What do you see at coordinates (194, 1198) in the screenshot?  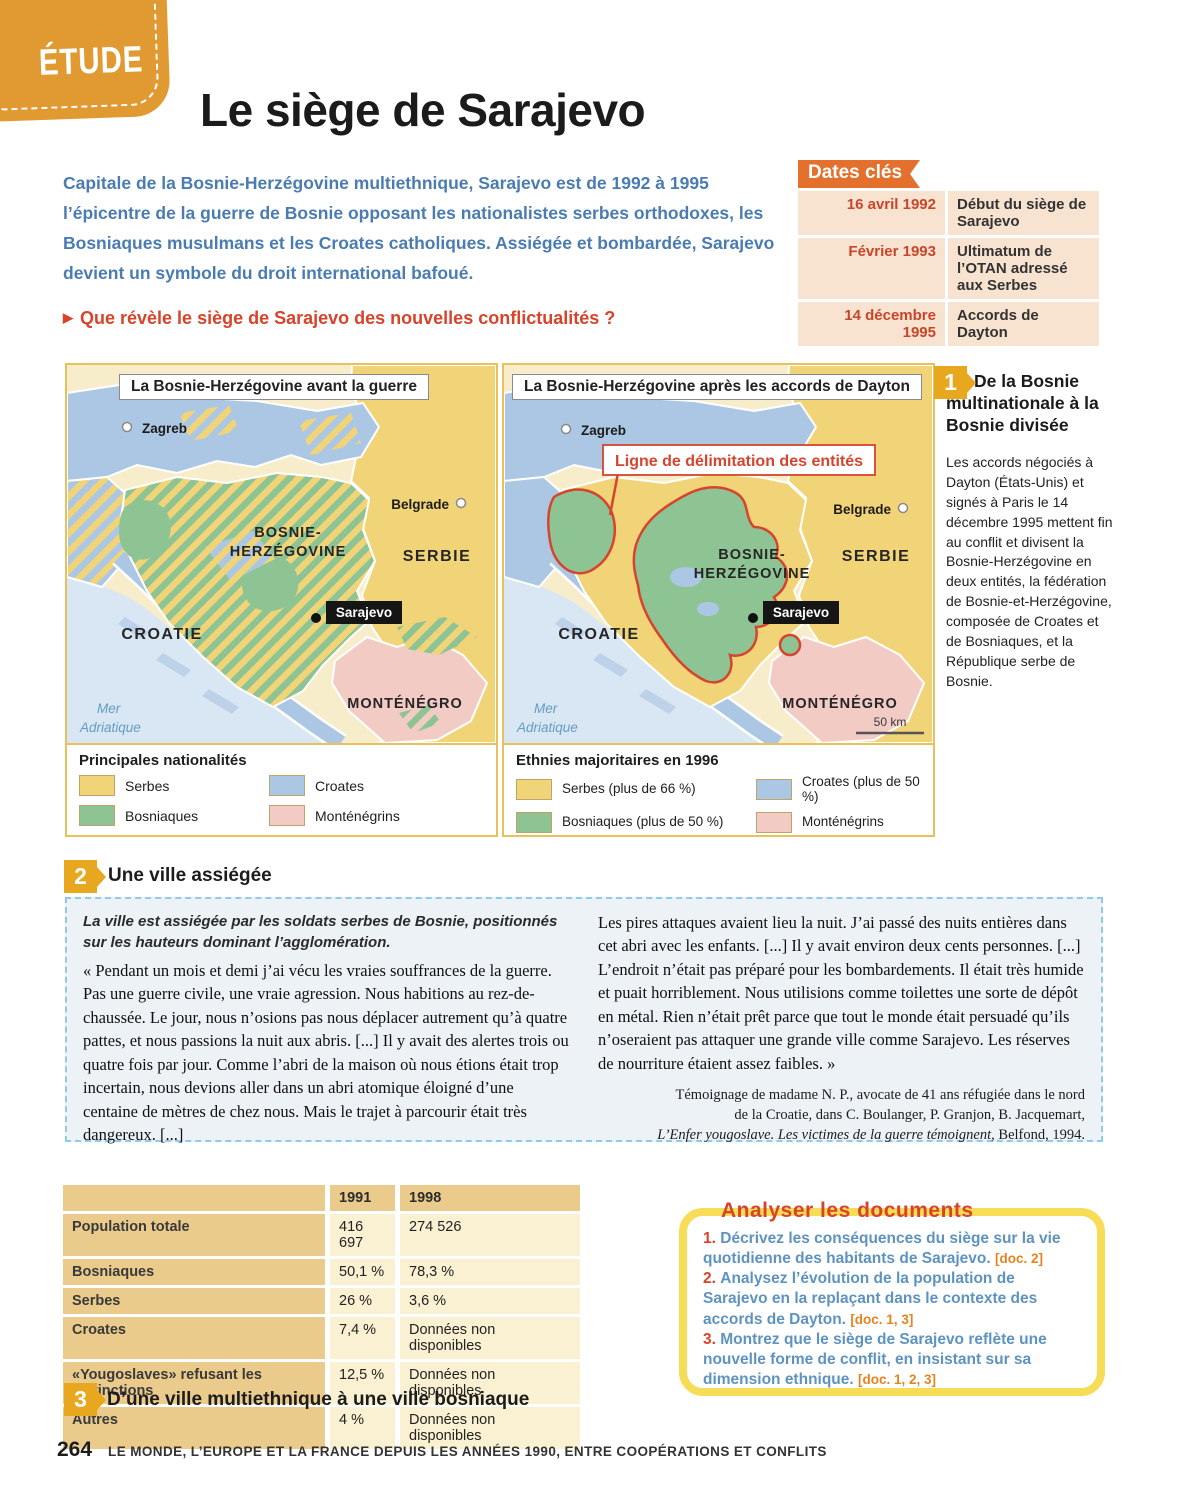 I see `table-header-empty` at bounding box center [194, 1198].